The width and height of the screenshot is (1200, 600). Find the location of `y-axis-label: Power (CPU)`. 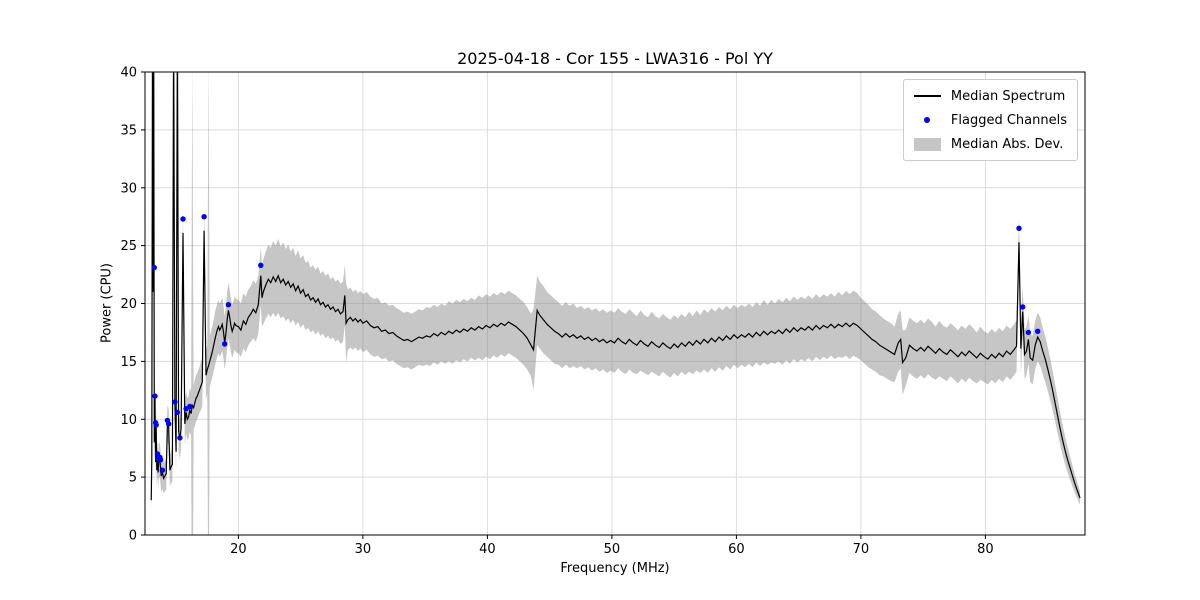

y-axis-label: Power (CPU) is located at coordinates (107, 303).